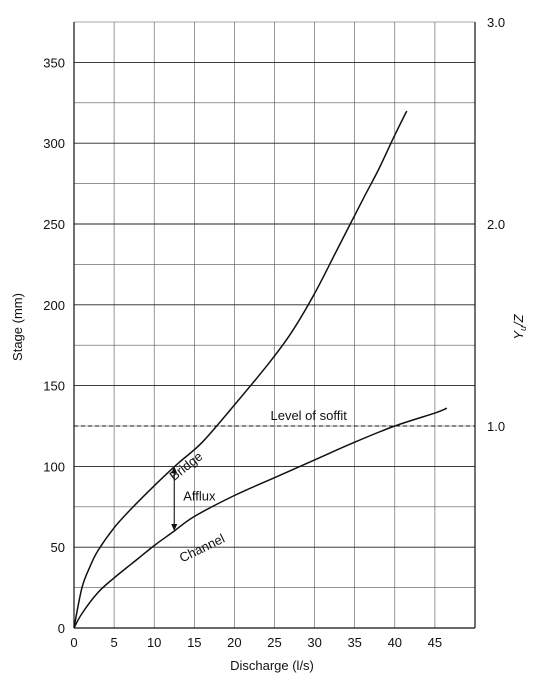 The height and width of the screenshot is (680, 549). I want to click on x-tick-label: 10, so click(154, 642).